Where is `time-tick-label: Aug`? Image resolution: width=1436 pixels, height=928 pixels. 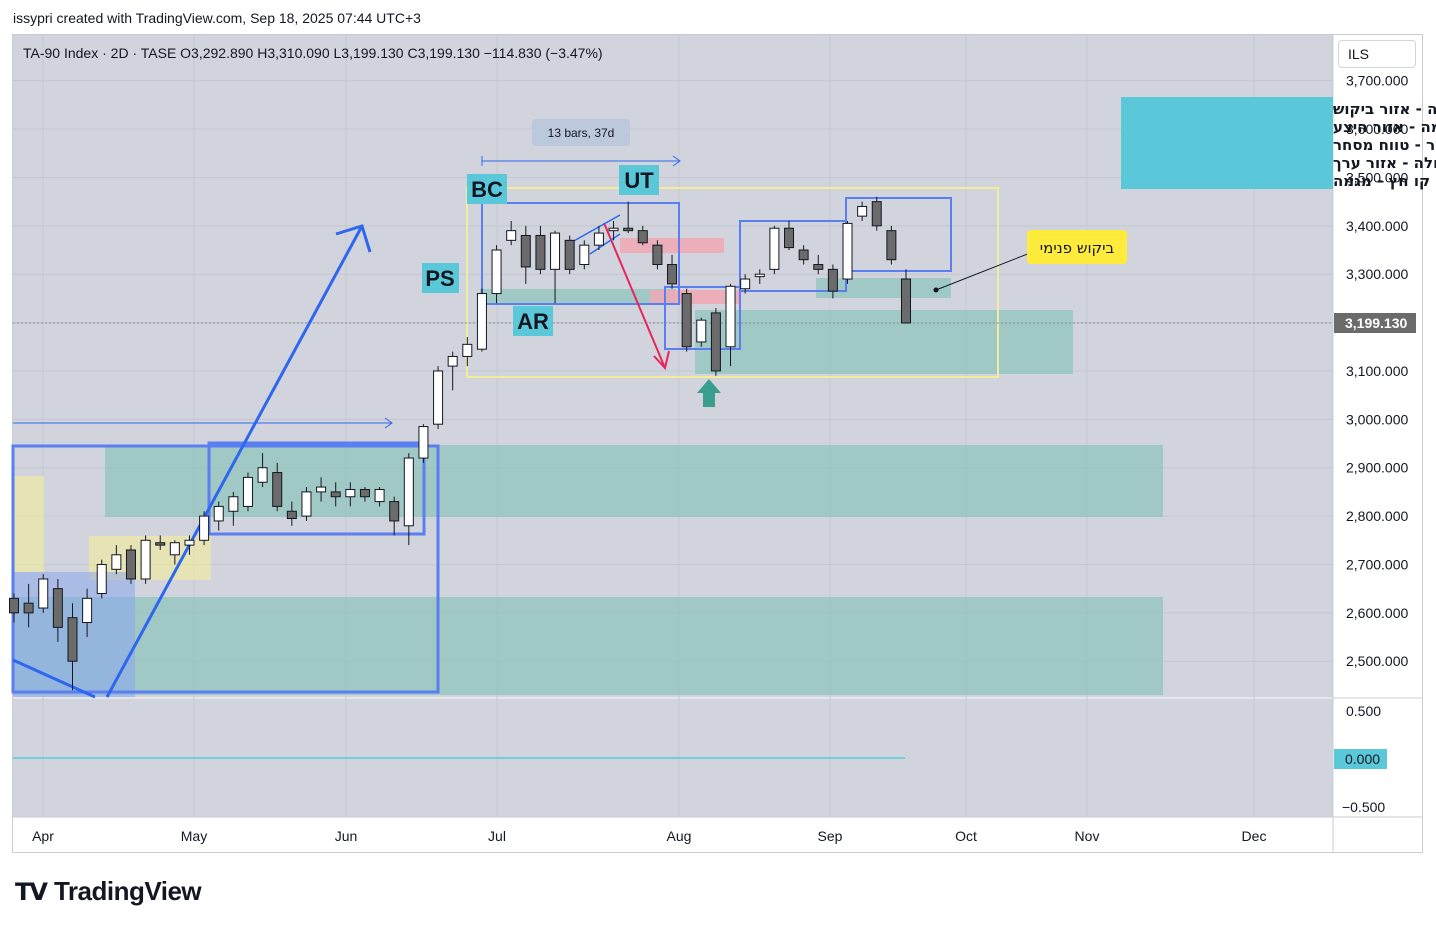 time-tick-label: Aug is located at coordinates (679, 836).